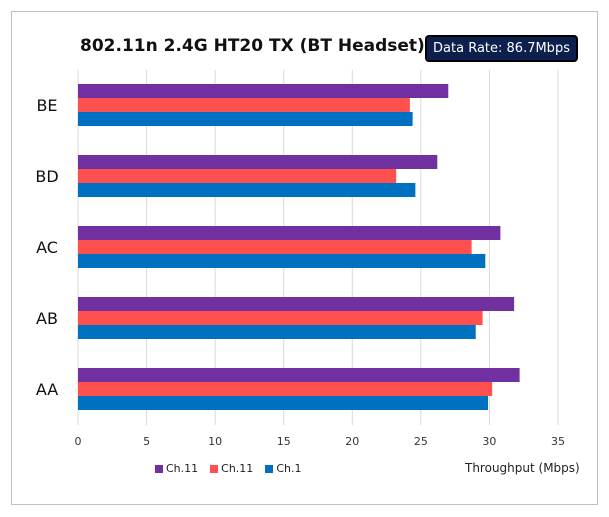  I want to click on y-category-label: BD, so click(46, 176).